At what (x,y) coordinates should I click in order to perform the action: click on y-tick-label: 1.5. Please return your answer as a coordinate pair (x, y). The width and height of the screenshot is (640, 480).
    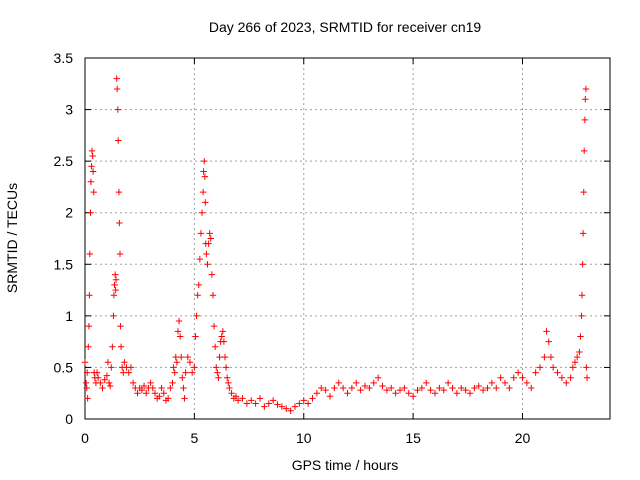
    Looking at the image, I should click on (64, 264).